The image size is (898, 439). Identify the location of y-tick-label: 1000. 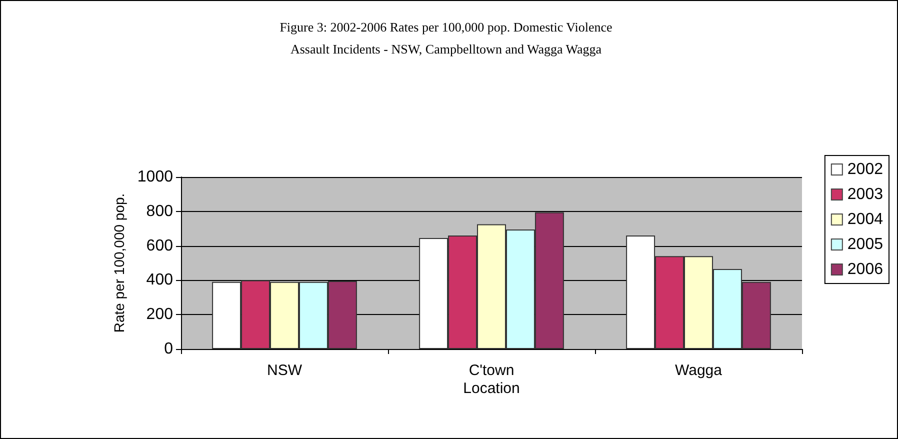
(155, 177).